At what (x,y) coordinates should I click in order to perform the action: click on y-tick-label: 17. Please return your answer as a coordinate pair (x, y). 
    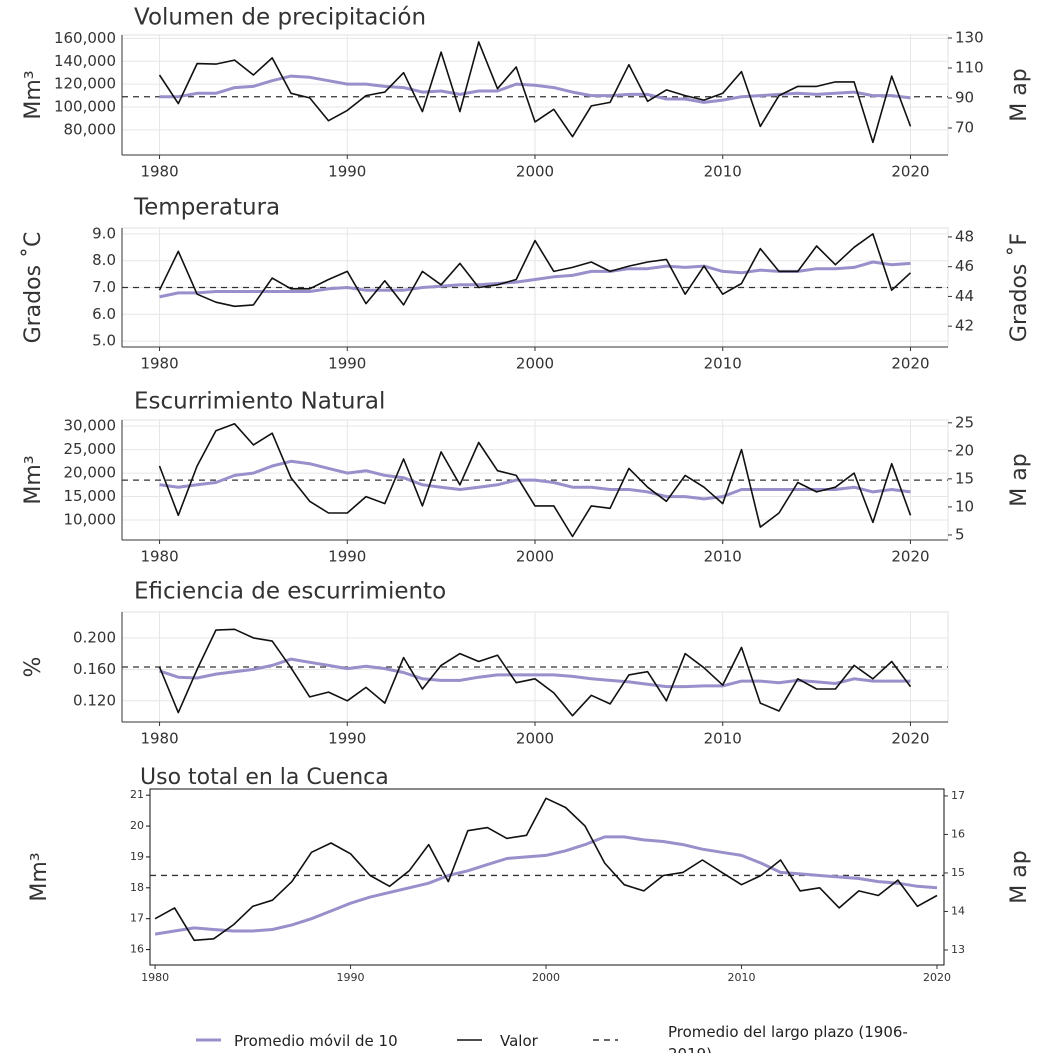
    Looking at the image, I should click on (137, 918).